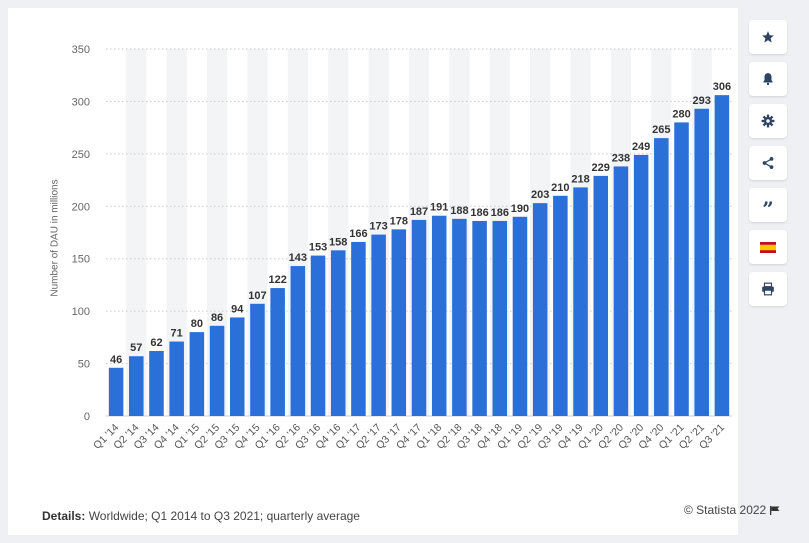 This screenshot has width=809, height=543. Describe the element at coordinates (84, 365) in the screenshot. I see `y-tick-label: 50` at that location.